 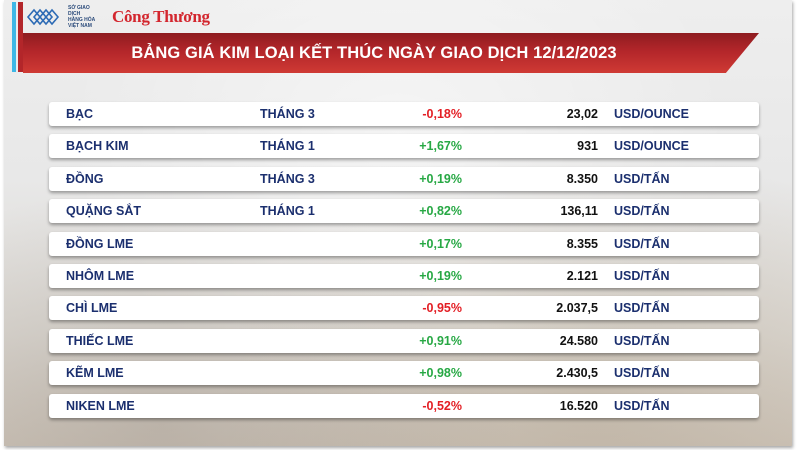 I want to click on metal-name: ĐỒNG, so click(x=85, y=178).